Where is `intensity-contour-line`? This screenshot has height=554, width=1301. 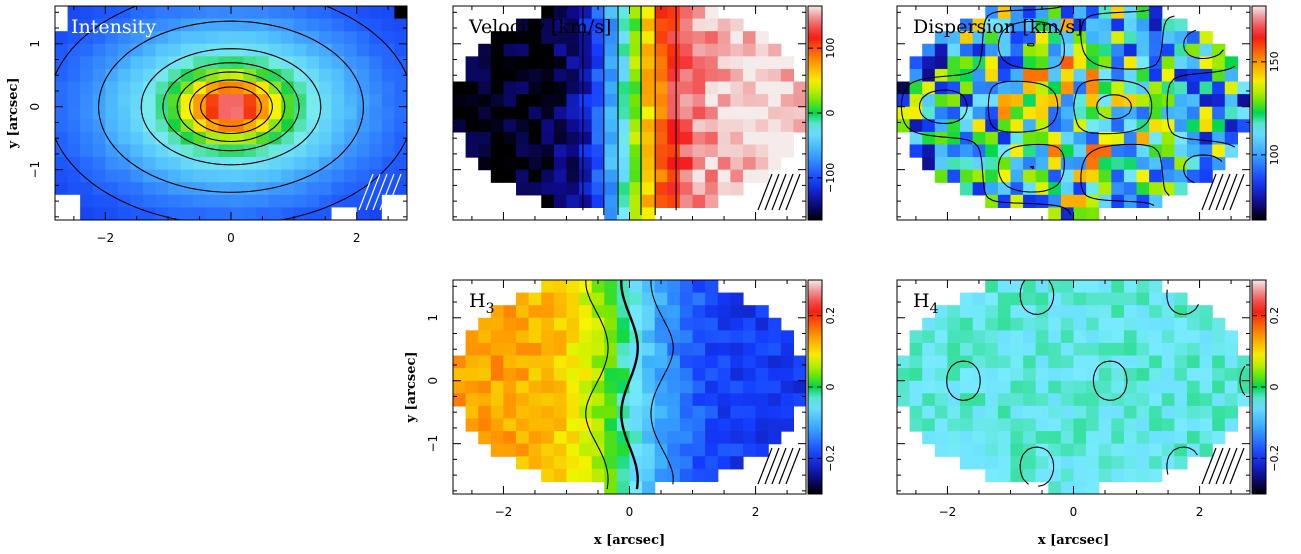
intensity-contour-line is located at coordinates (231, 106).